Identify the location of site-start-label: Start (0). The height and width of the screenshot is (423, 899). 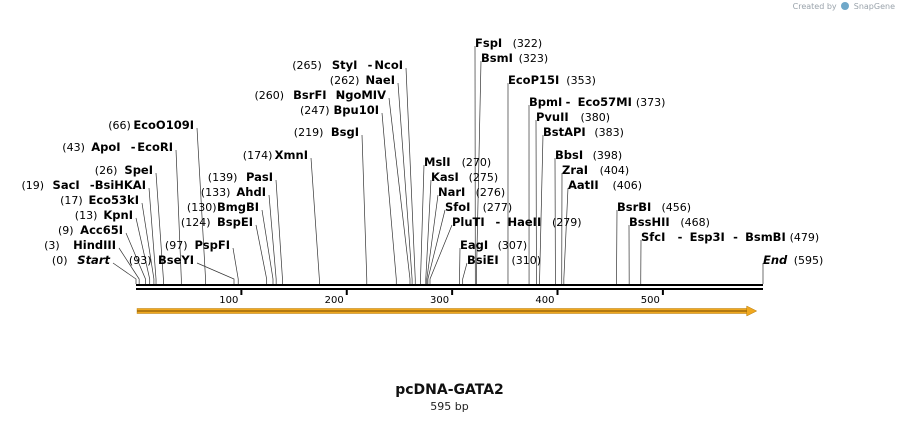
(81, 260).